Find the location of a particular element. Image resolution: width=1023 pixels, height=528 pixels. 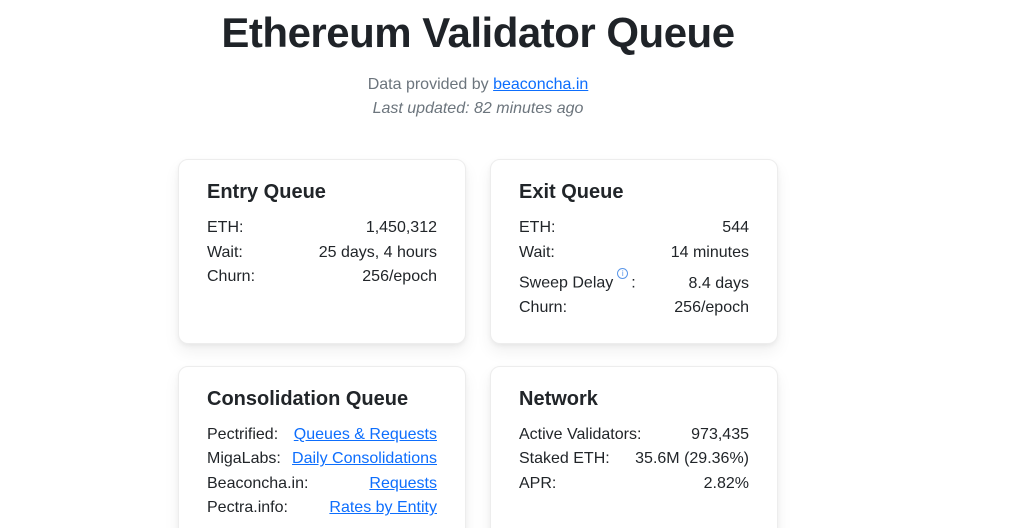

stat-label: Active Validators: is located at coordinates (580, 434).